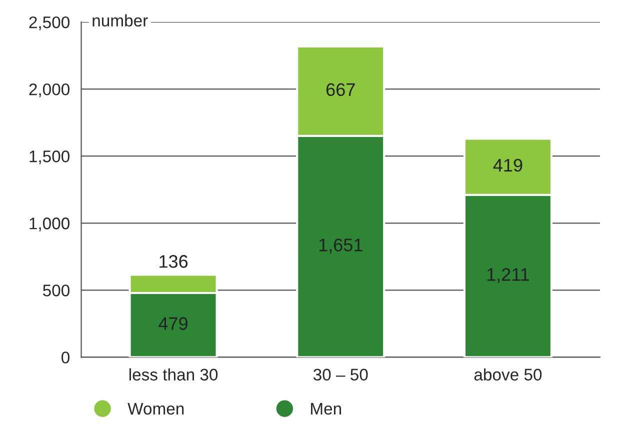 Image resolution: width=625 pixels, height=441 pixels. Describe the element at coordinates (173, 374) in the screenshot. I see `x-tick-label: less than 30` at that location.